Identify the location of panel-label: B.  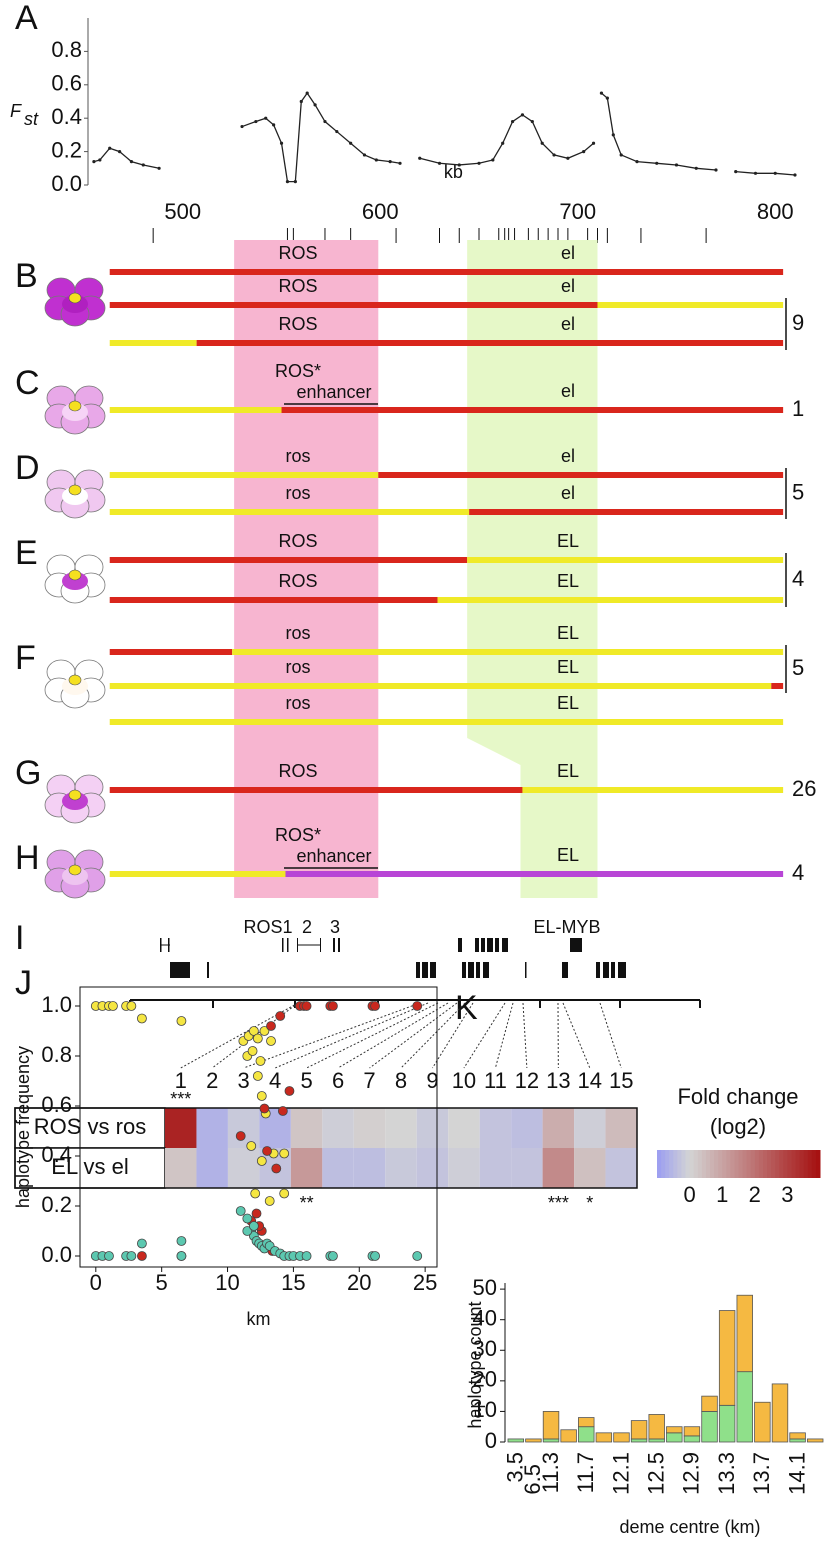
(26, 276).